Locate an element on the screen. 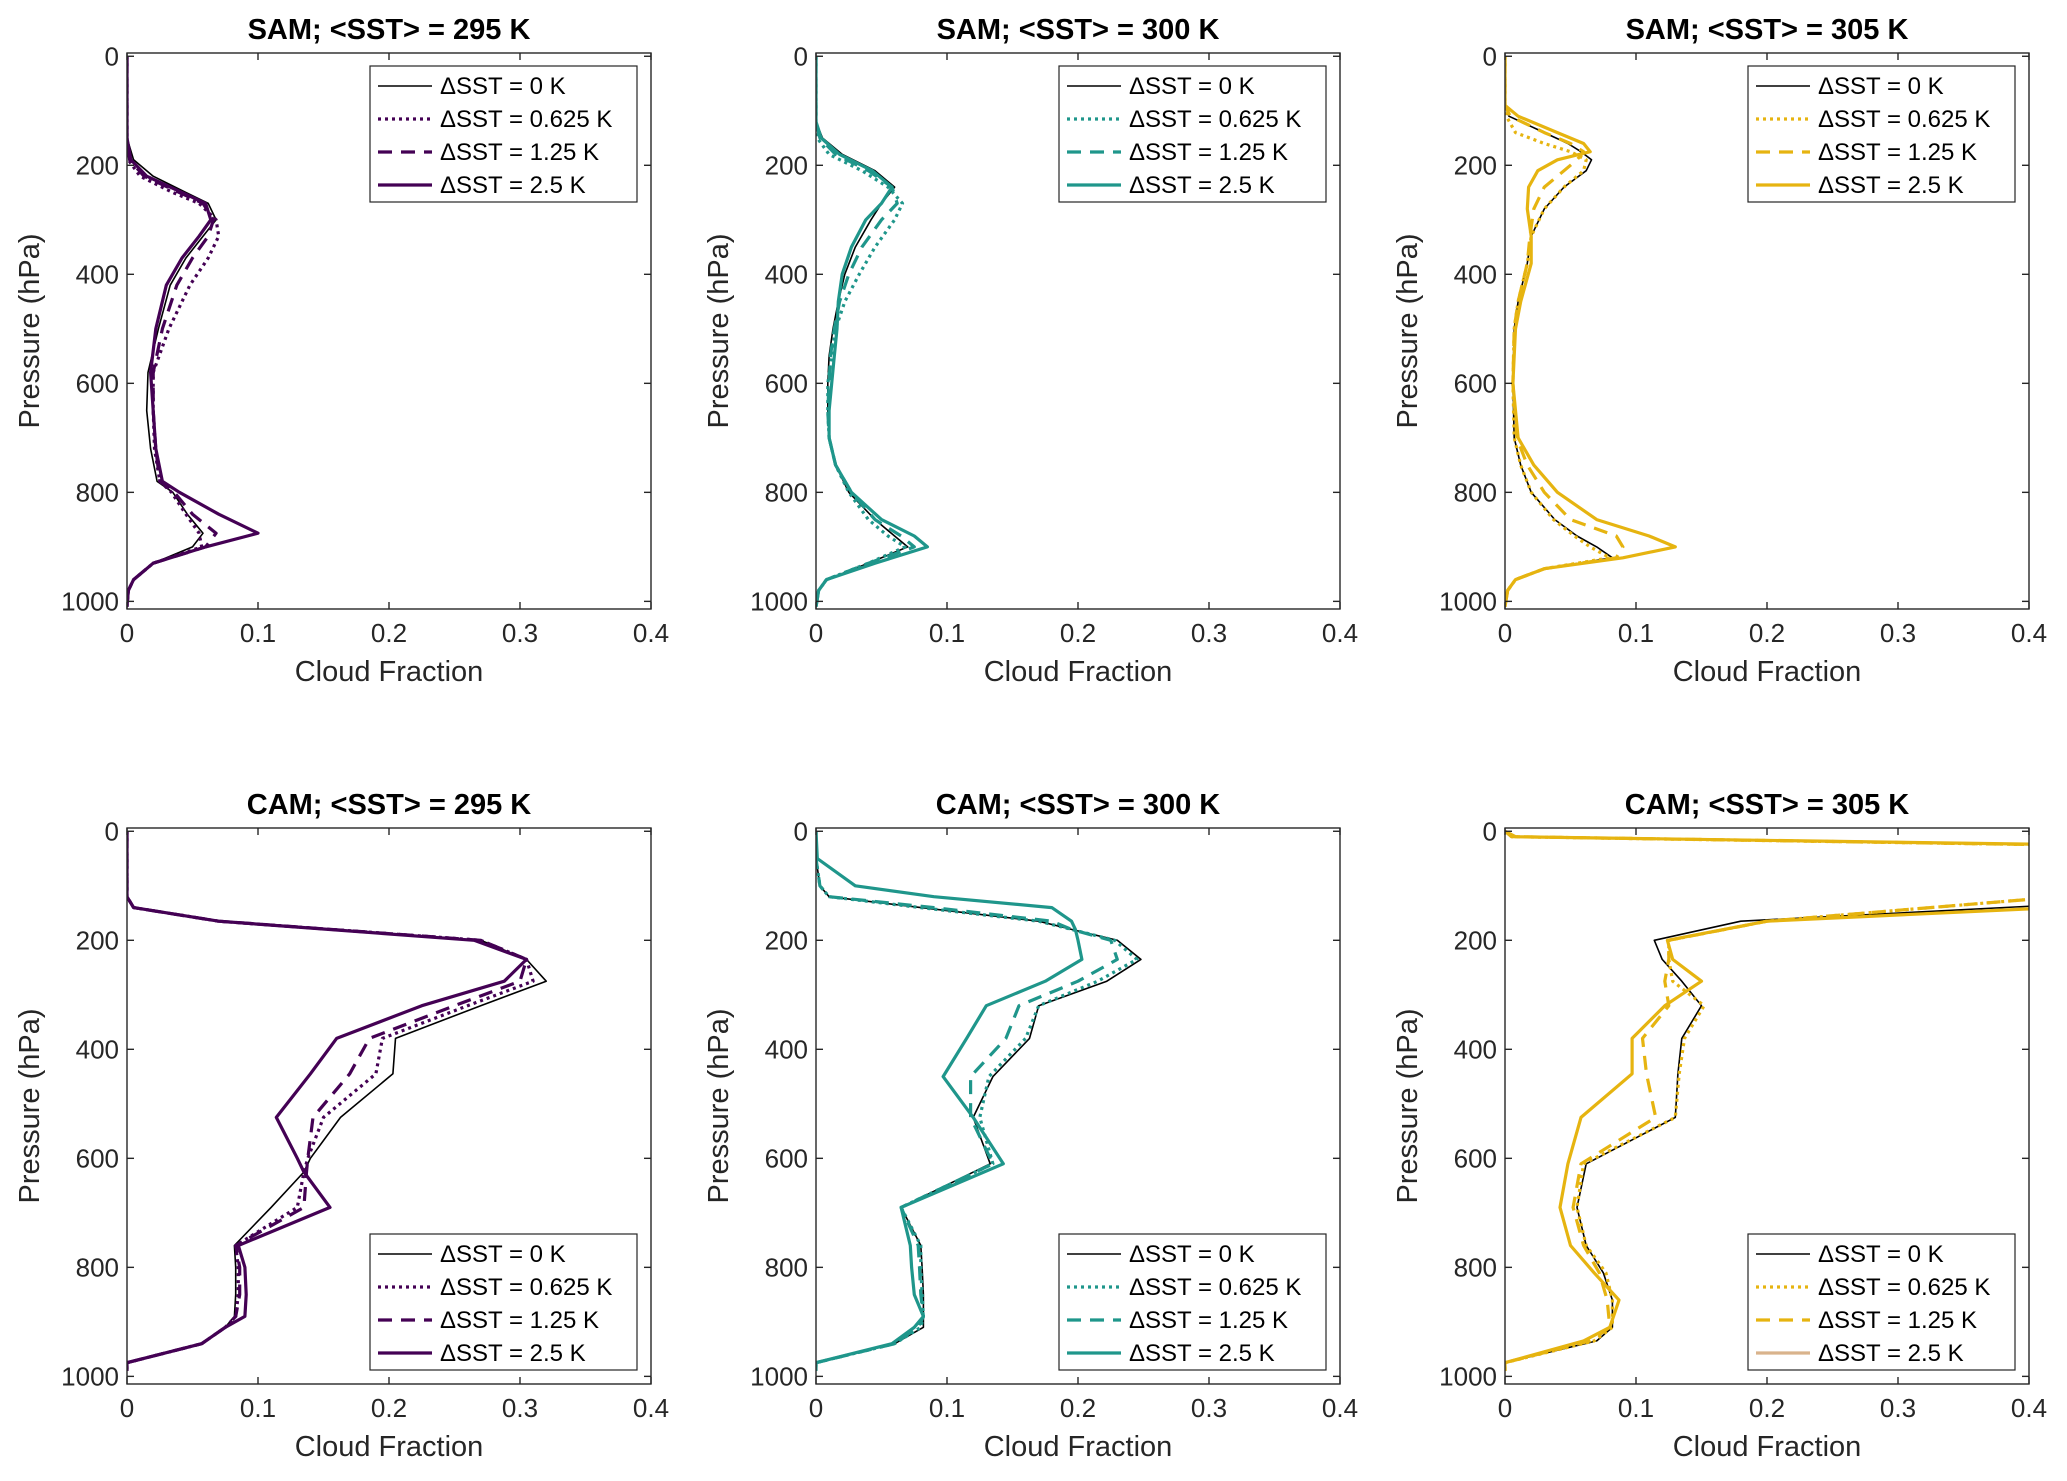 This screenshot has width=2067, height=1481. chart-title: SAM; <SST> = 295 K is located at coordinates (389, 30).